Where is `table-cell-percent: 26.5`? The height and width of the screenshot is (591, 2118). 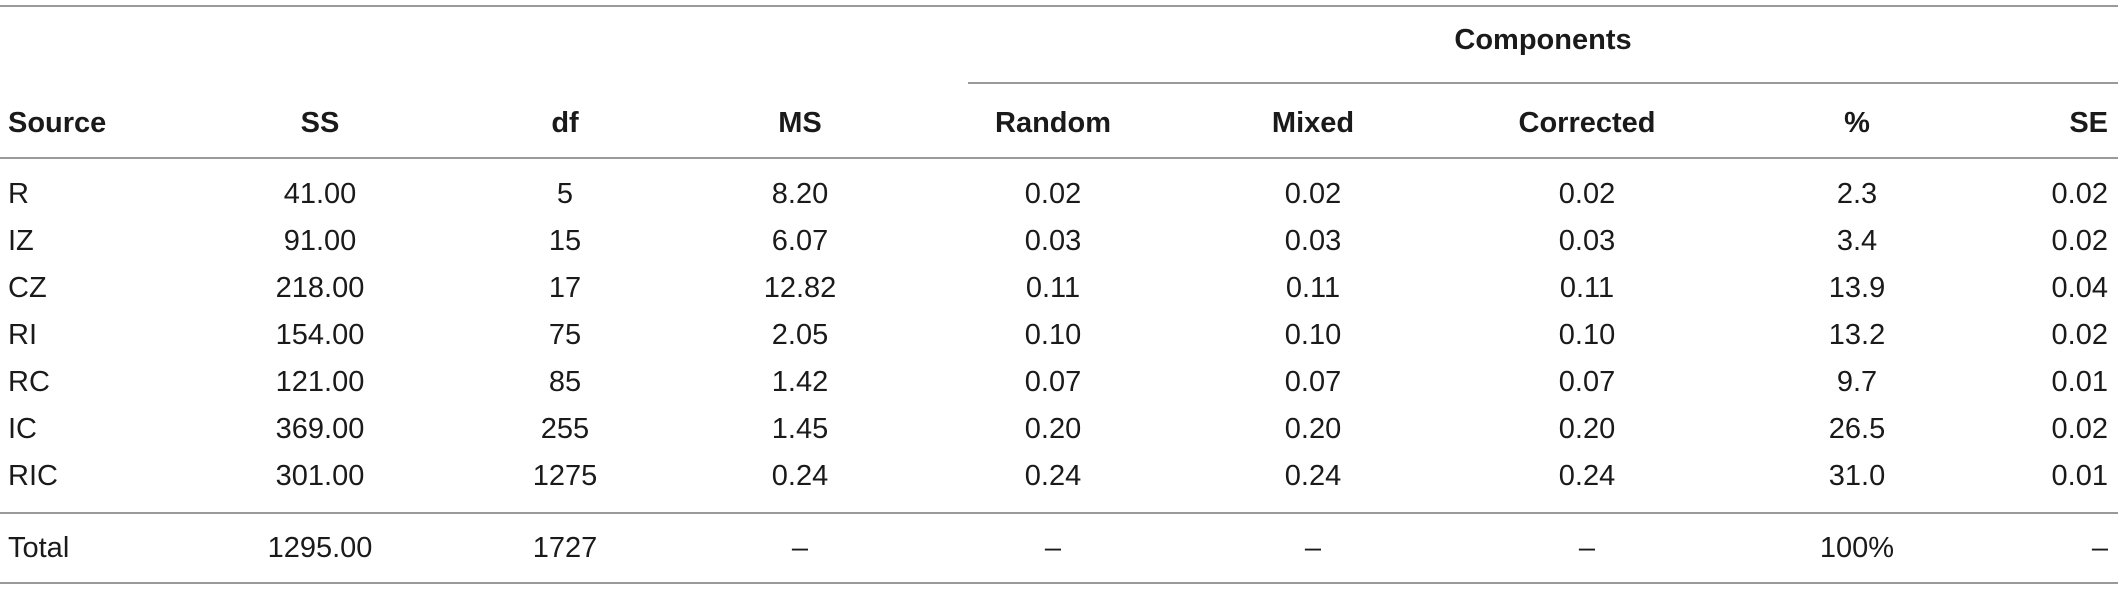
table-cell-percent: 26.5 is located at coordinates (1857, 429).